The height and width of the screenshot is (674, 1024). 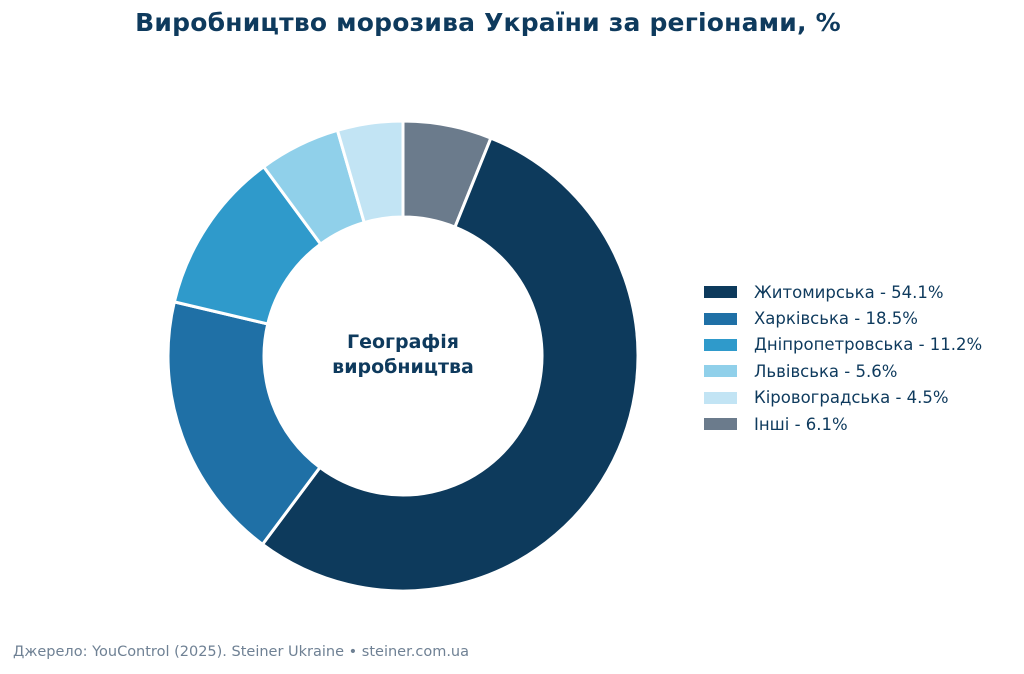 What do you see at coordinates (868, 345) in the screenshot?
I see `legend-label: Дніпропетровська - 11.2%` at bounding box center [868, 345].